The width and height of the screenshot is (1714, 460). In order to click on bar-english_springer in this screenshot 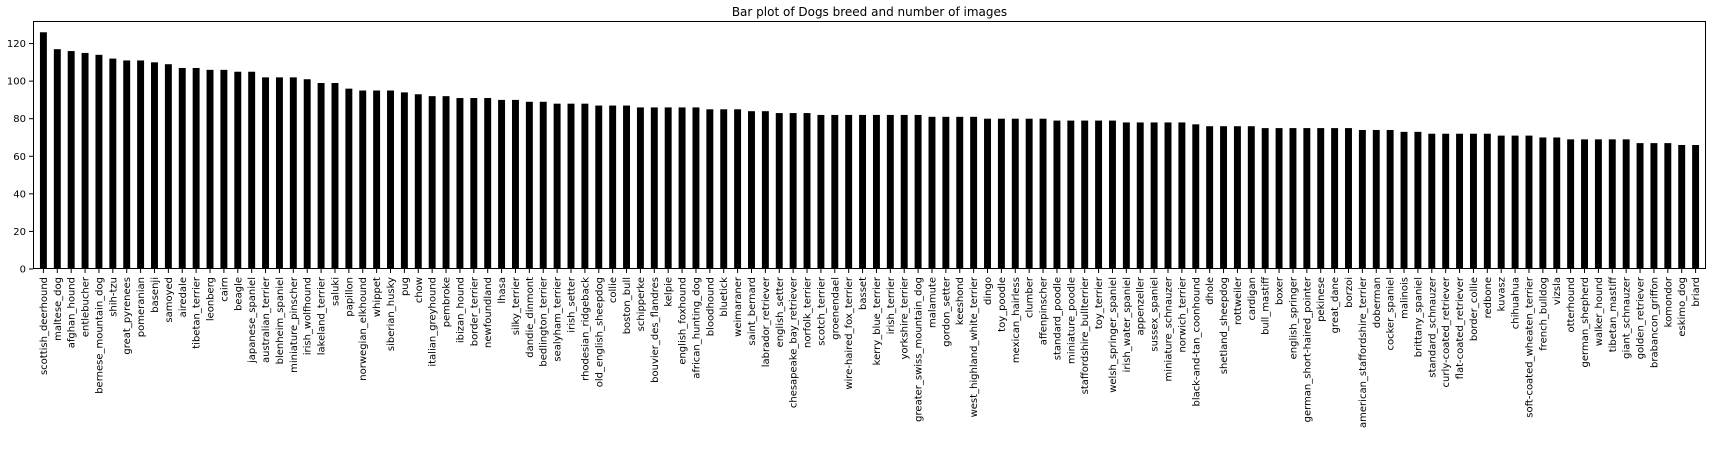, I will do `click(1293, 198)`.